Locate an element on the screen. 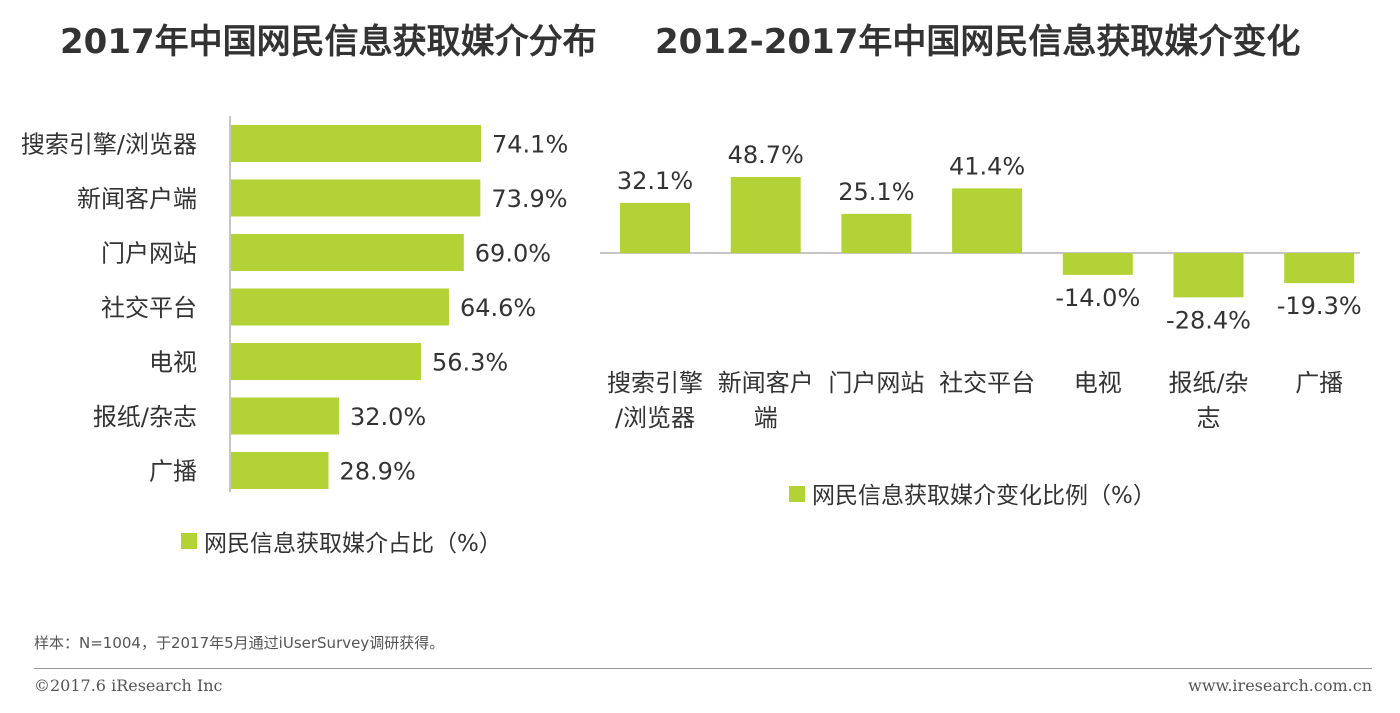 This screenshot has height=713, width=1400. chart1-data-label: 74.1% is located at coordinates (530, 145).